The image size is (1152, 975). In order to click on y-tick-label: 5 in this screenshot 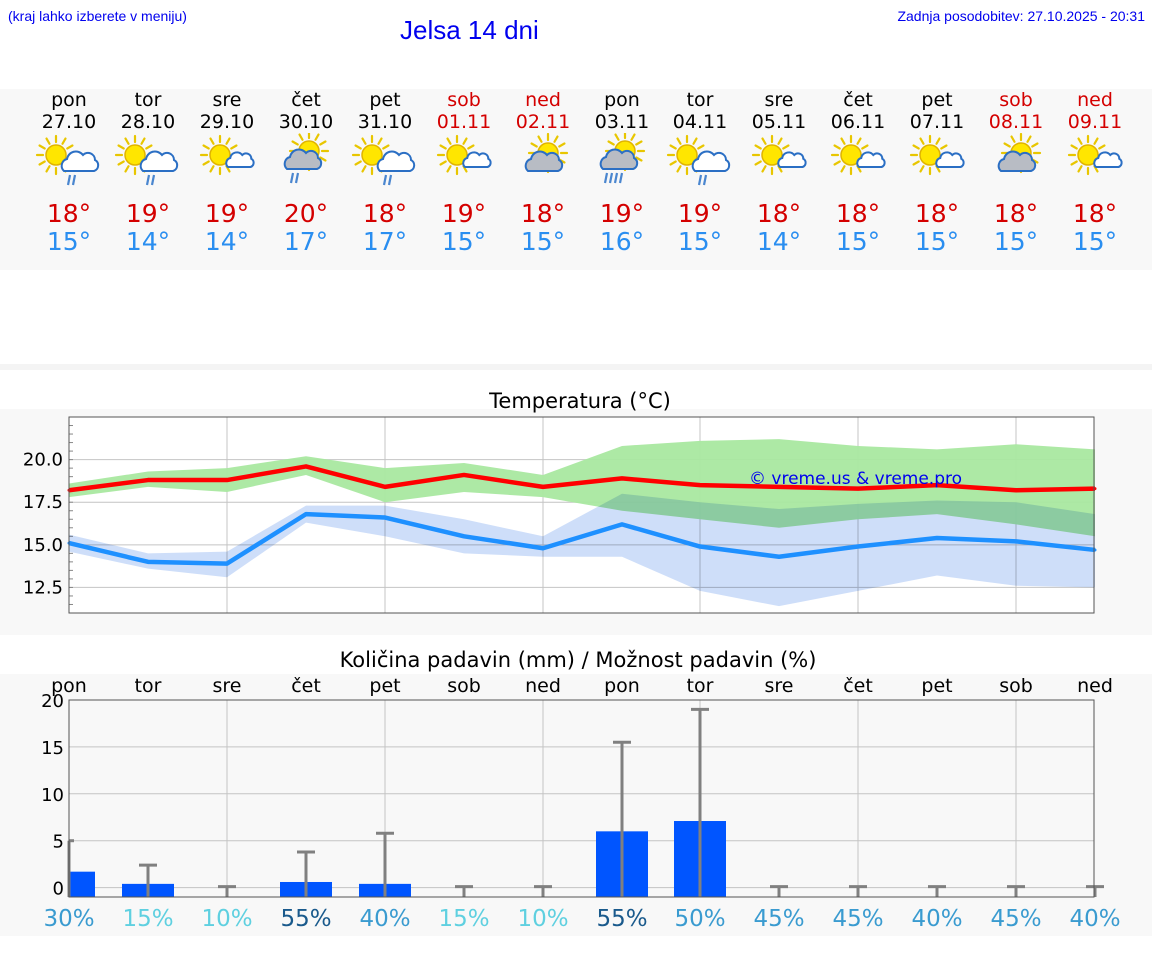, I will do `click(58, 842)`.